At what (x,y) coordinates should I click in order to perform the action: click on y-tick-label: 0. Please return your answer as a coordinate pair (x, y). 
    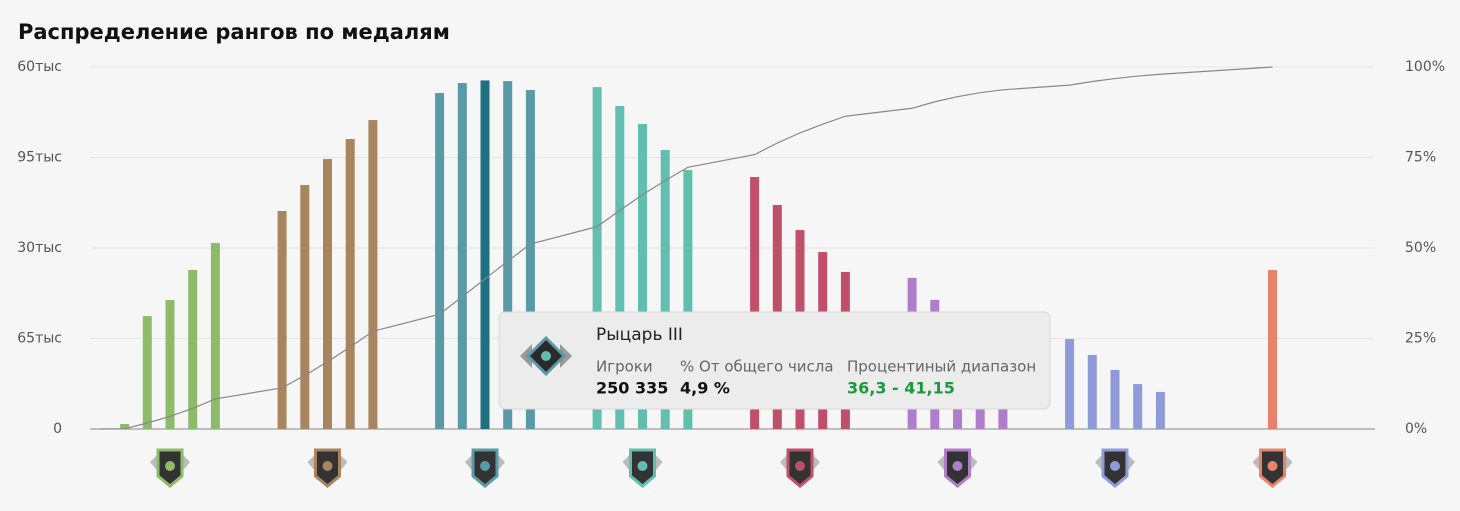
    Looking at the image, I should click on (57, 429).